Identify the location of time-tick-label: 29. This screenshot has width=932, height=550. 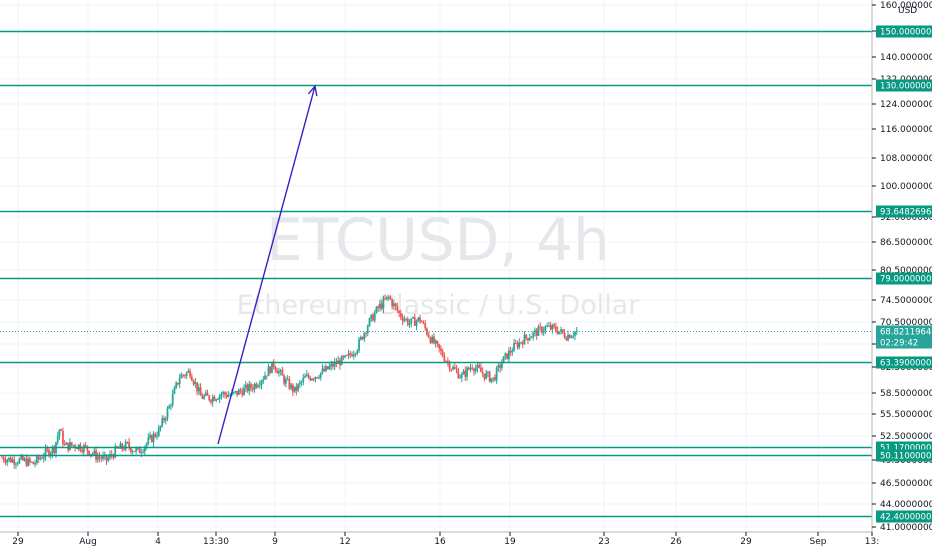
(746, 542).